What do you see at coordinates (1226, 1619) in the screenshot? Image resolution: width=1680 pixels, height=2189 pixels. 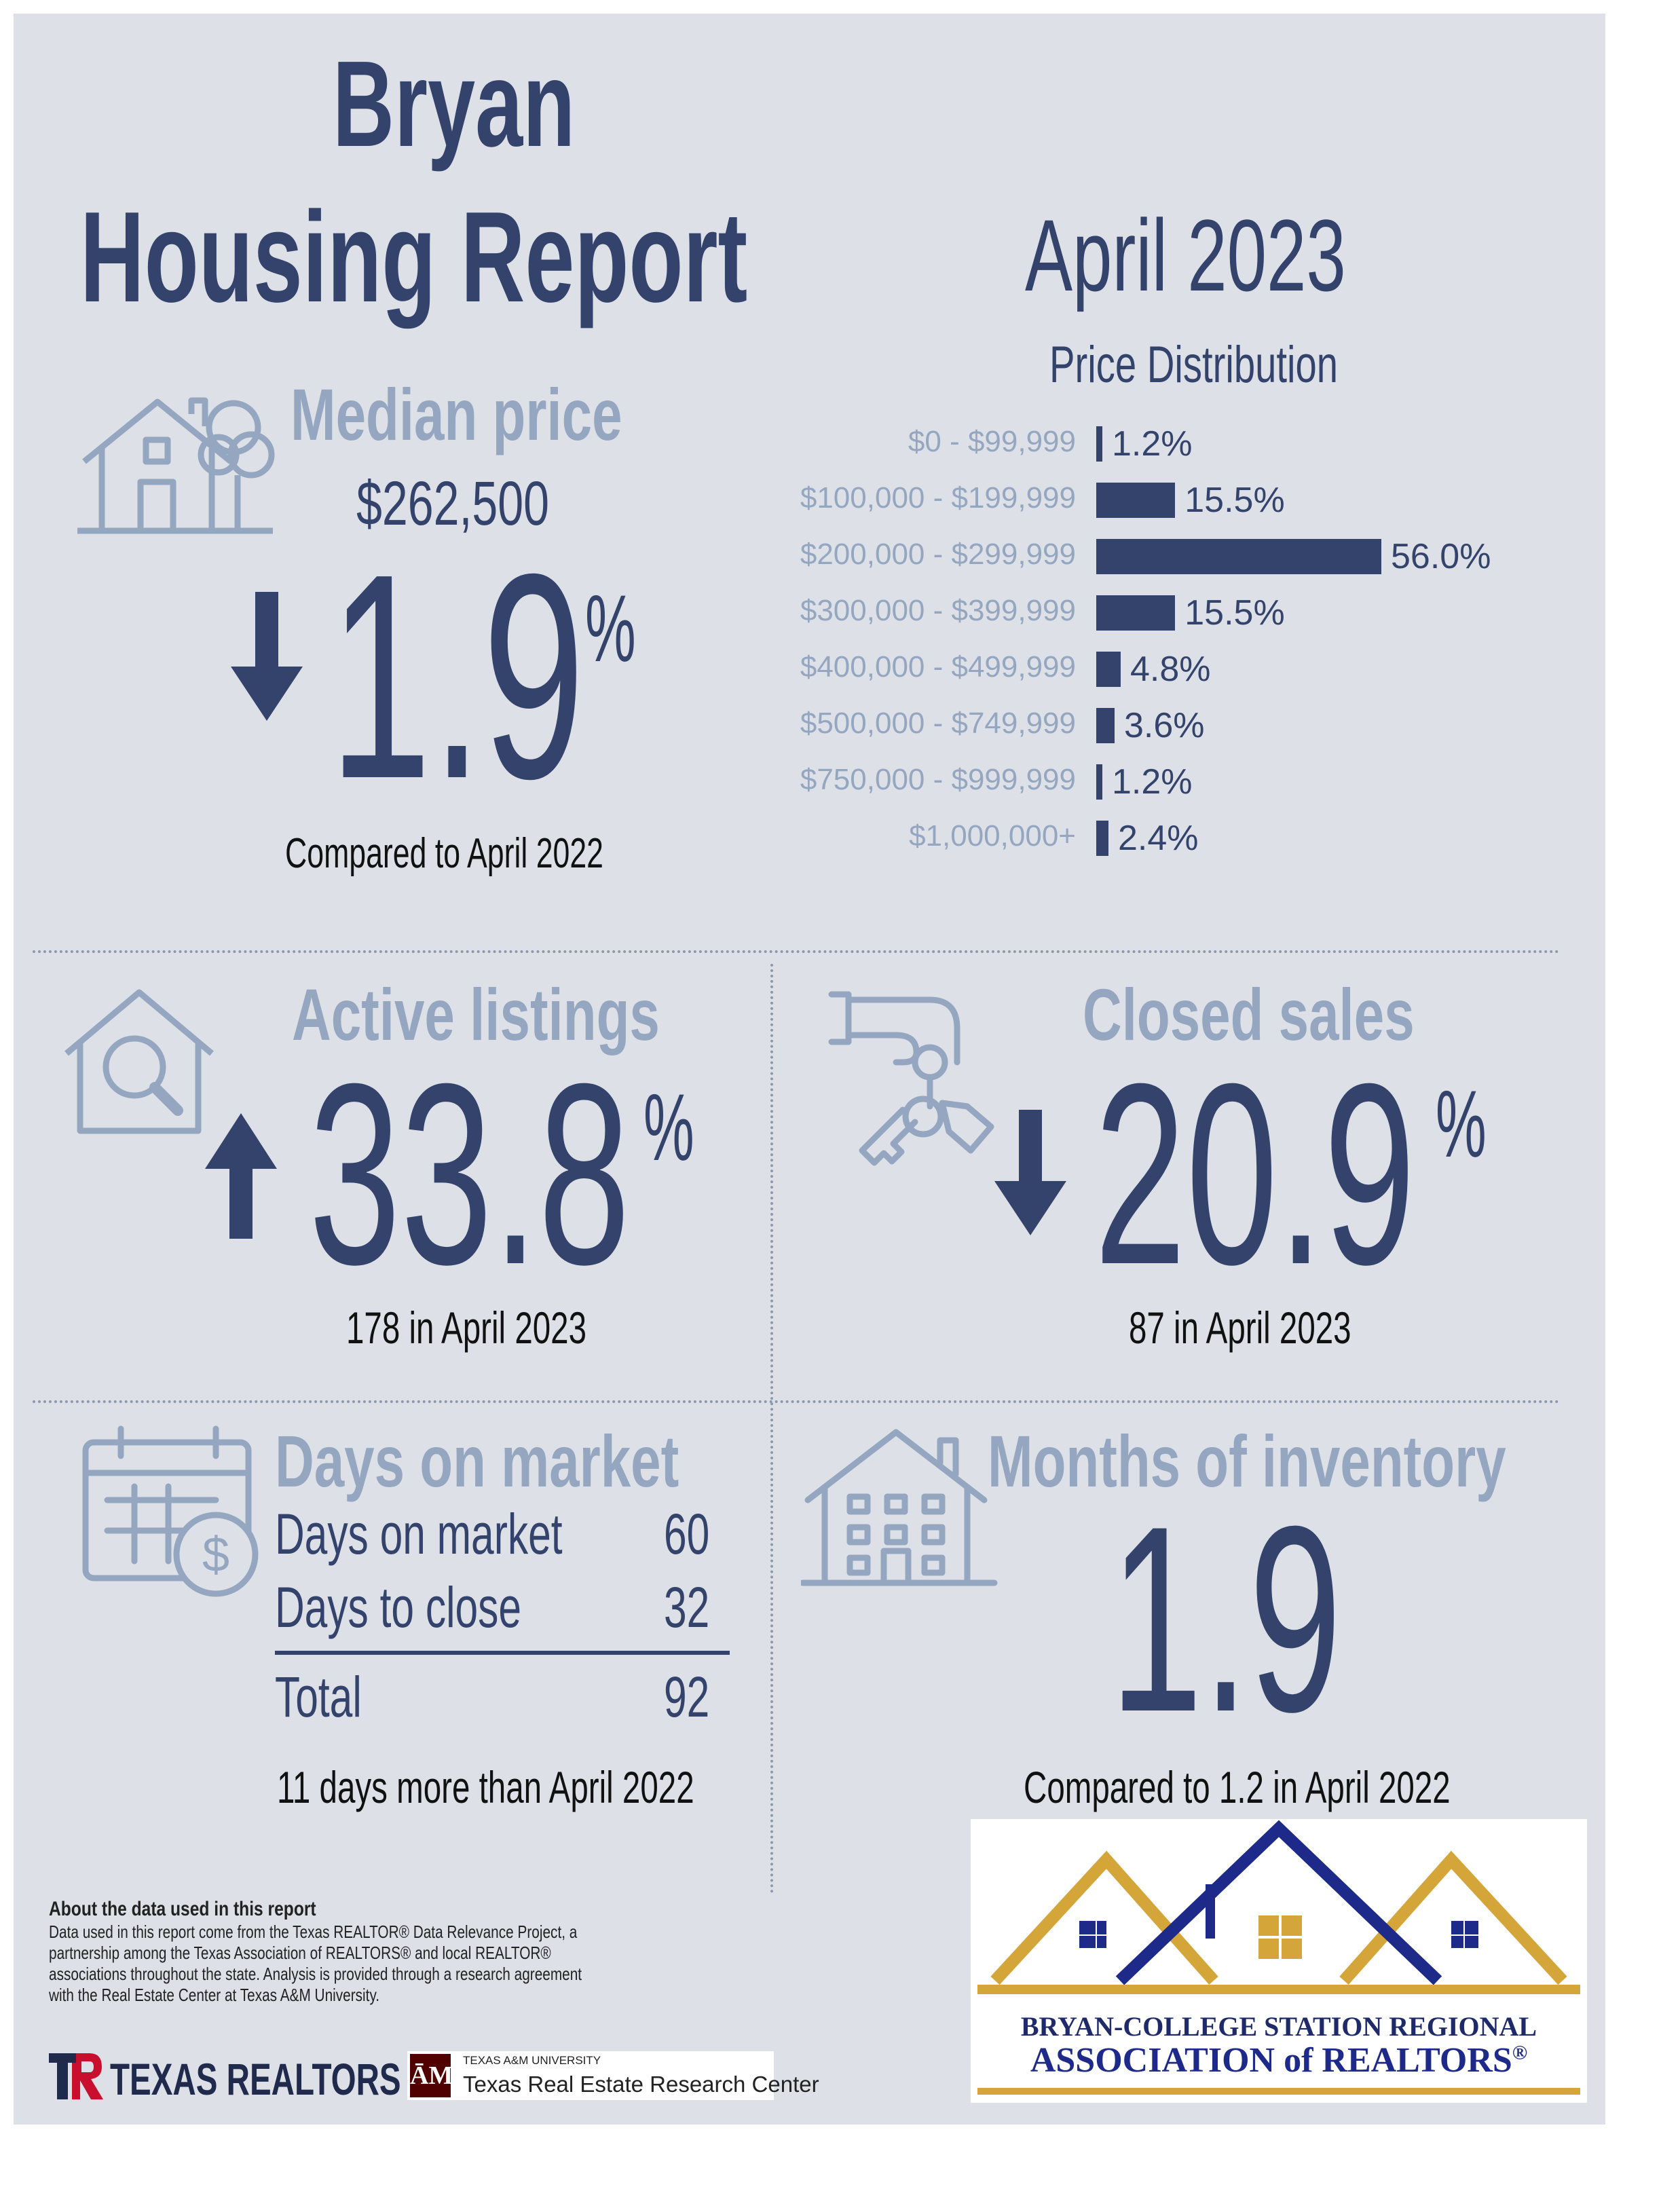 I see `inventory-value: 1.9` at bounding box center [1226, 1619].